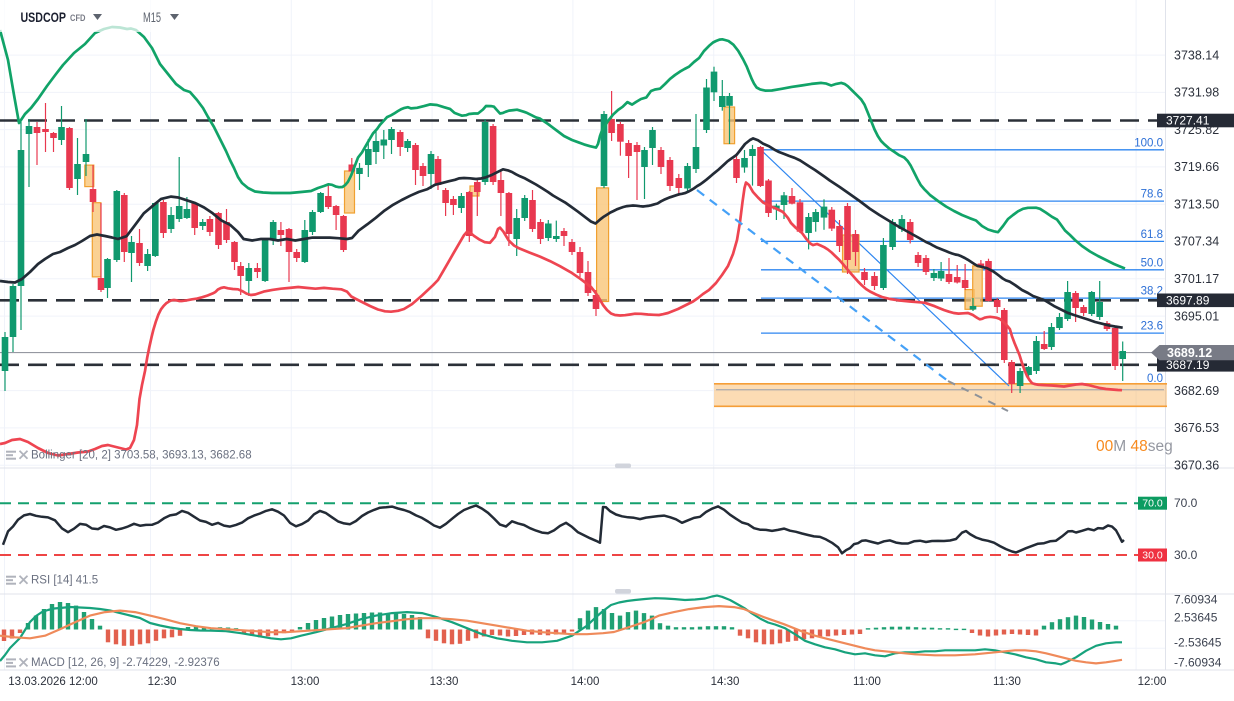  Describe the element at coordinates (1152, 195) in the screenshot. I see `svg-text: 78.6` at that location.